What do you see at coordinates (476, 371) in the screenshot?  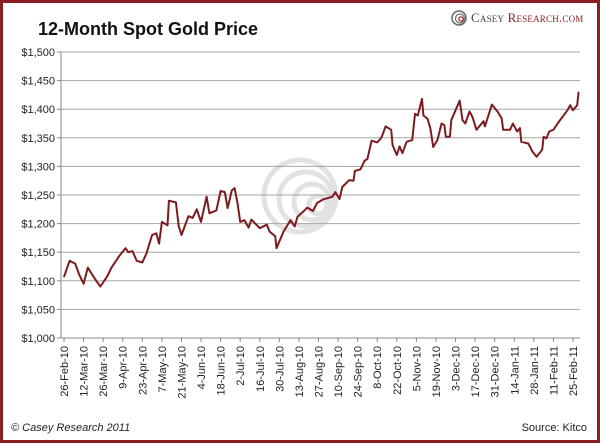 I see `x-tick-label: 17-Dec-10` at bounding box center [476, 371].